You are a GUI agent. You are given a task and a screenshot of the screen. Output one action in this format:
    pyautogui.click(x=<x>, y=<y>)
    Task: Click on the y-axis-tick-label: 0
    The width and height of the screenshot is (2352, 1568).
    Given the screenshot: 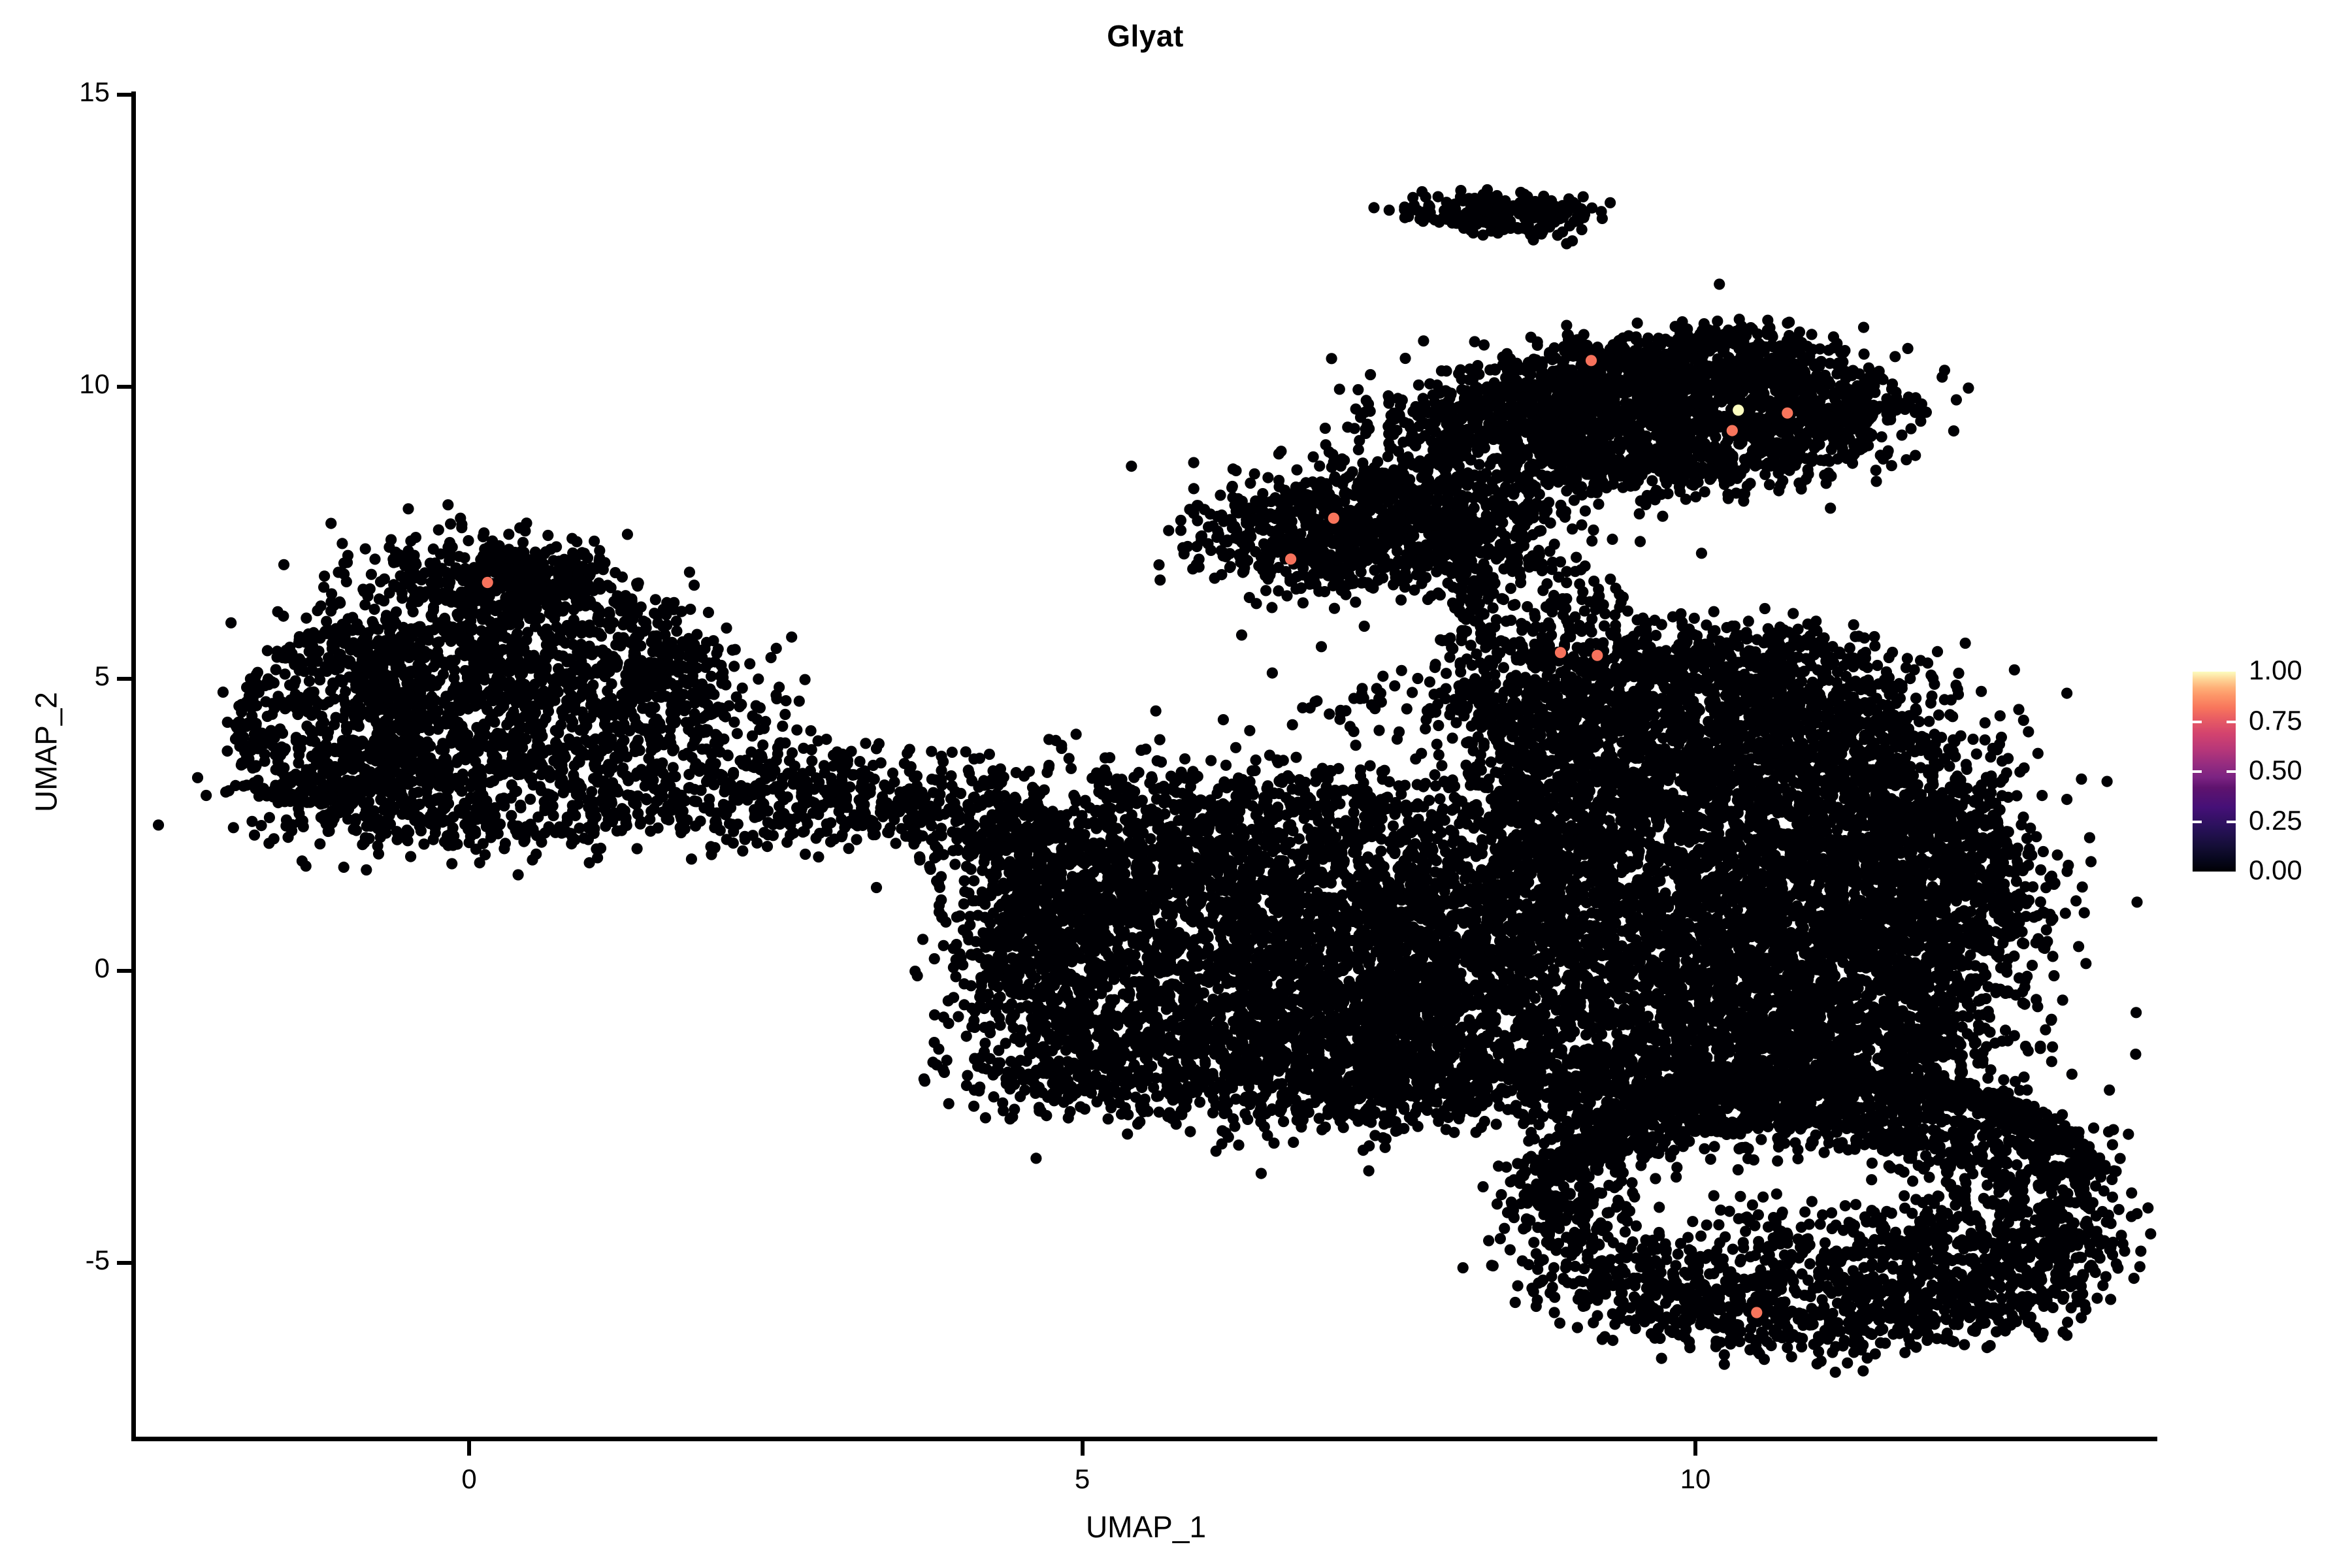 What is the action you would take?
    pyautogui.click(x=55, y=968)
    